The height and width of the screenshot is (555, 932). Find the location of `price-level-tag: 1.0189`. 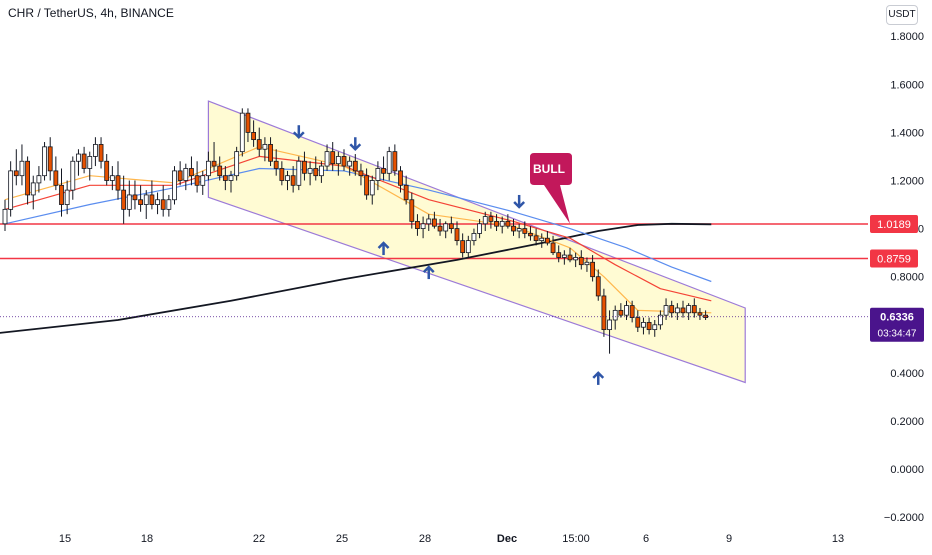

price-level-tag: 1.0189 is located at coordinates (894, 224).